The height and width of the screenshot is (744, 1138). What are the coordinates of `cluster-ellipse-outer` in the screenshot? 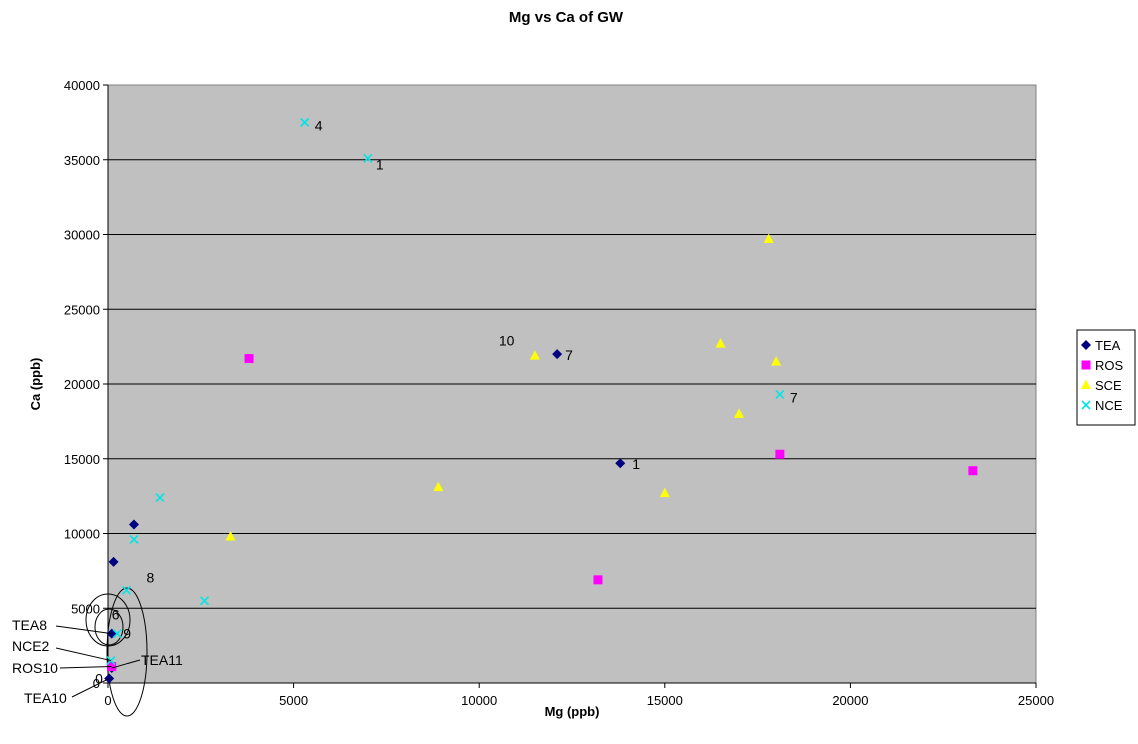 It's located at (127, 652).